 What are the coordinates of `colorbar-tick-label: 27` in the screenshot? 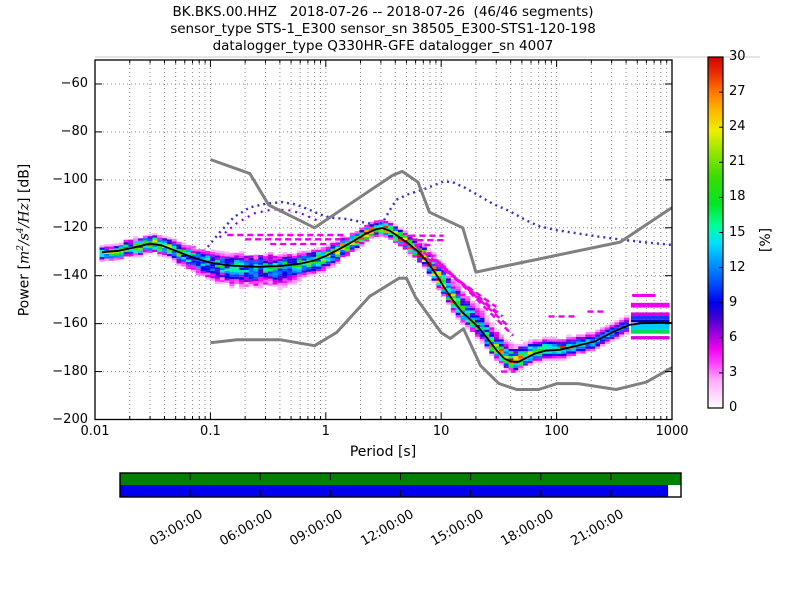 It's located at (737, 92).